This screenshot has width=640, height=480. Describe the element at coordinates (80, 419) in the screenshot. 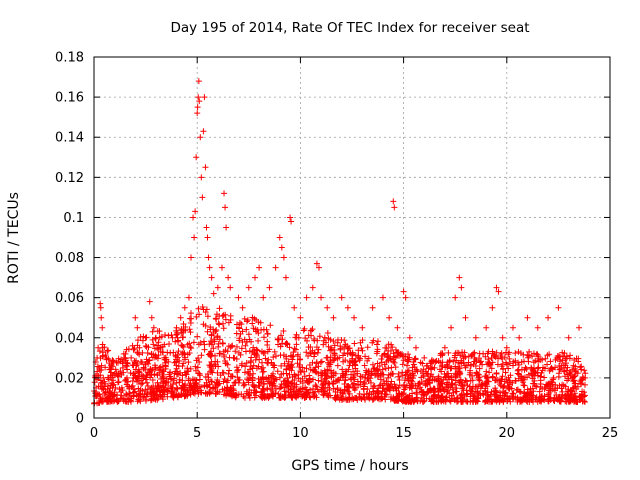

I see `y-tick-label: 0` at that location.